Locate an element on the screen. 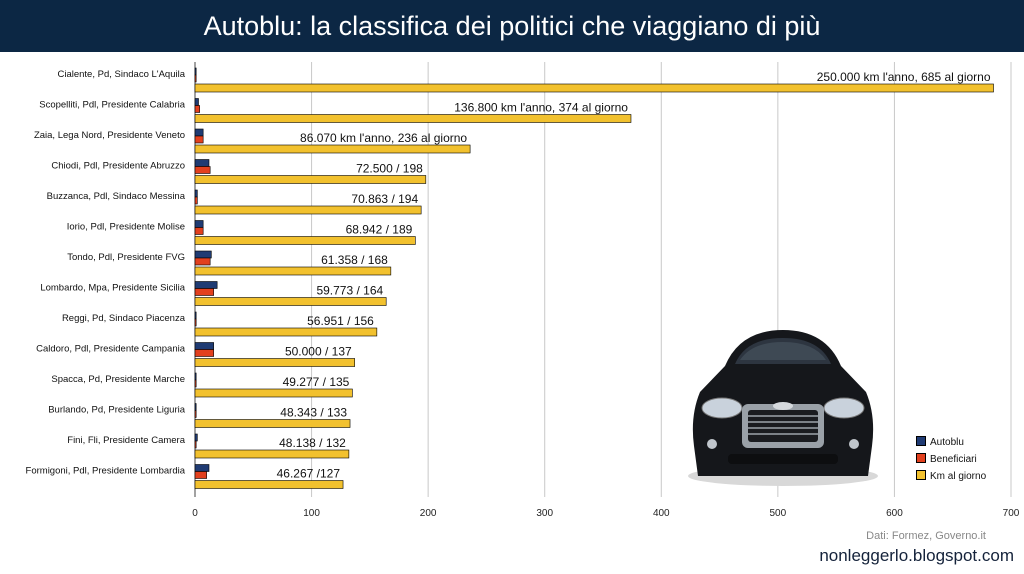  category-label: Buzzanca, Pdl, Sindaco Messina is located at coordinates (116, 196).